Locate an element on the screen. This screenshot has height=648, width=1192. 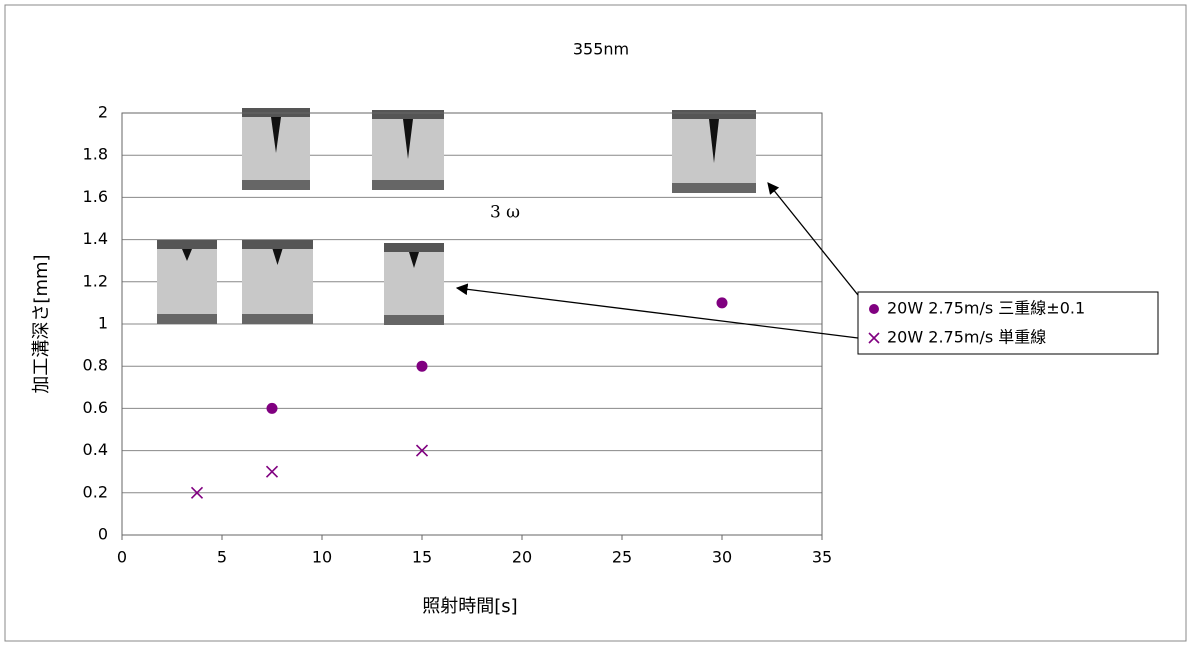
y-tick-label: 0 is located at coordinates (103, 534).